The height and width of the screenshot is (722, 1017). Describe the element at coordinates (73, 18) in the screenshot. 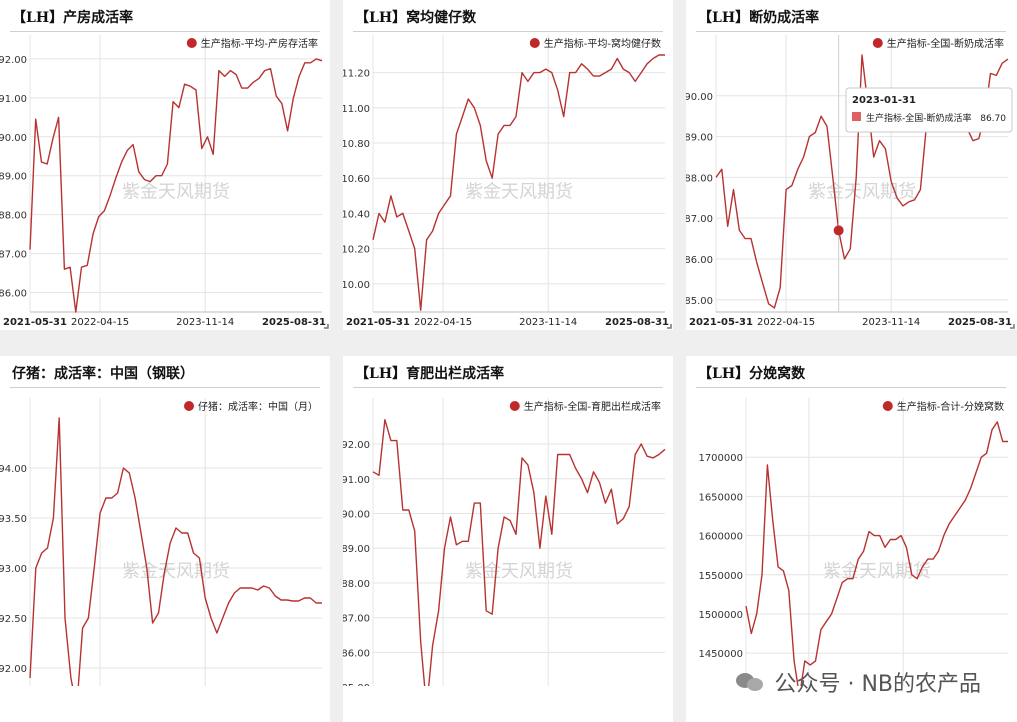

I see `chart-title: 【LH】产房成活率` at that location.